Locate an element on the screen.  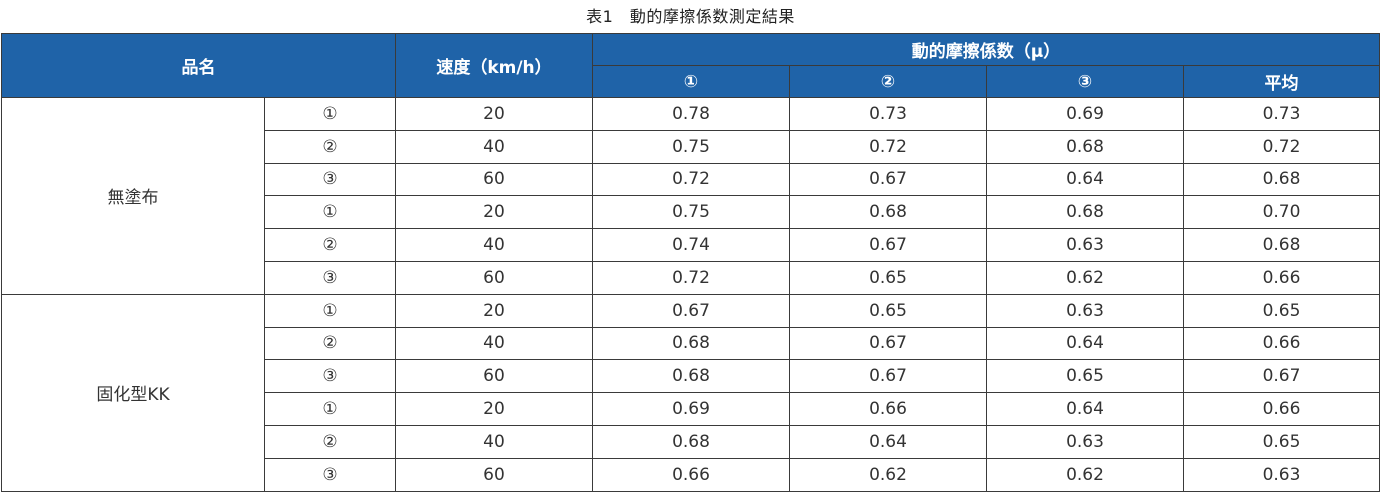
product-name: 無塗布 is located at coordinates (133, 196).